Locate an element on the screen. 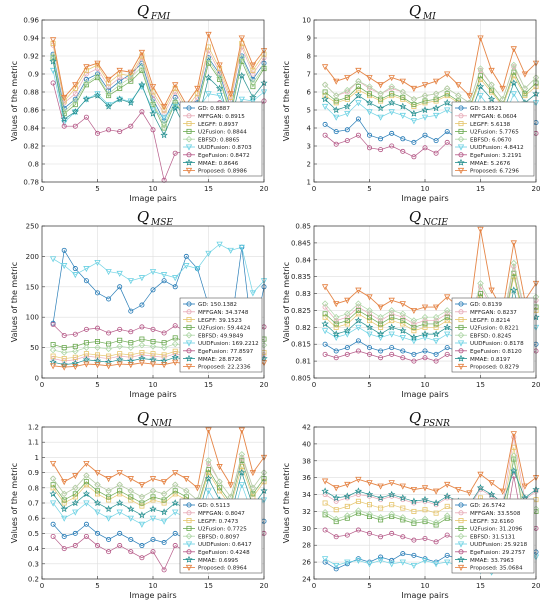  legend-entry: EgeFusion: 0.8472 is located at coordinates (224, 156).